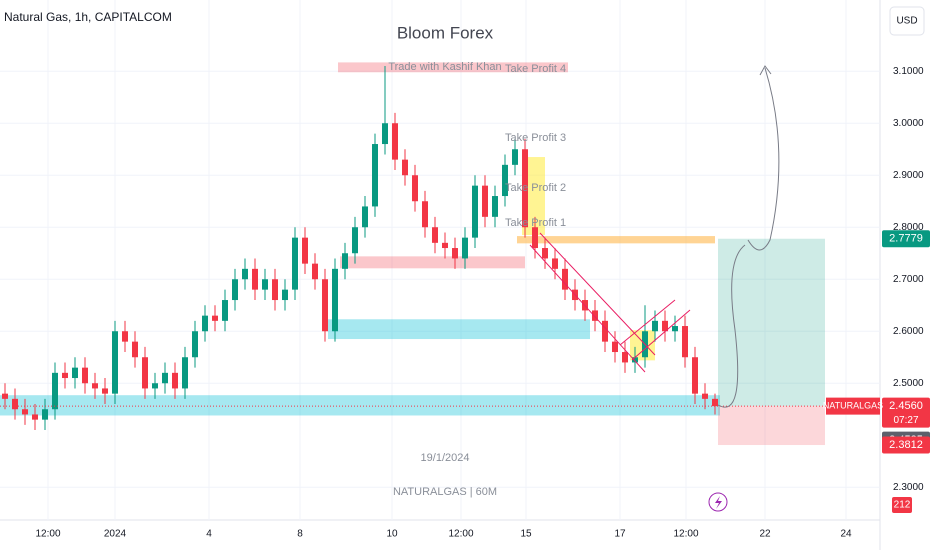 Image resolution: width=932 pixels, height=555 pixels. I want to click on symbol-note: NATURALGAS | 60M, so click(445, 492).